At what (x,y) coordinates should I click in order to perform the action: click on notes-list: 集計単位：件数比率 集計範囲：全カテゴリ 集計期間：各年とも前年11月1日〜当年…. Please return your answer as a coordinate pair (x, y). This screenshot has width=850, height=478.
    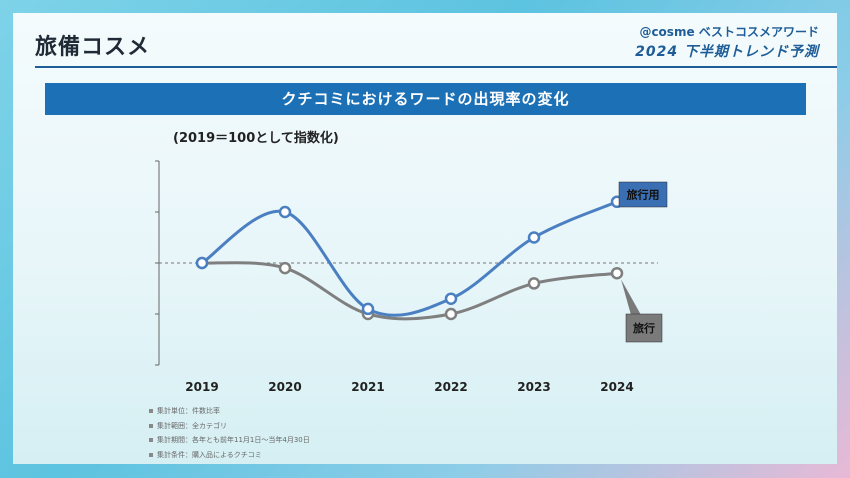
    Looking at the image, I should click on (229, 433).